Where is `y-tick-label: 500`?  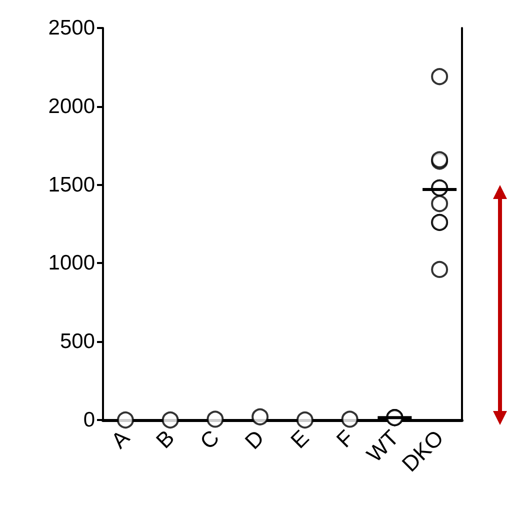 y-tick-label: 500 is located at coordinates (77, 342).